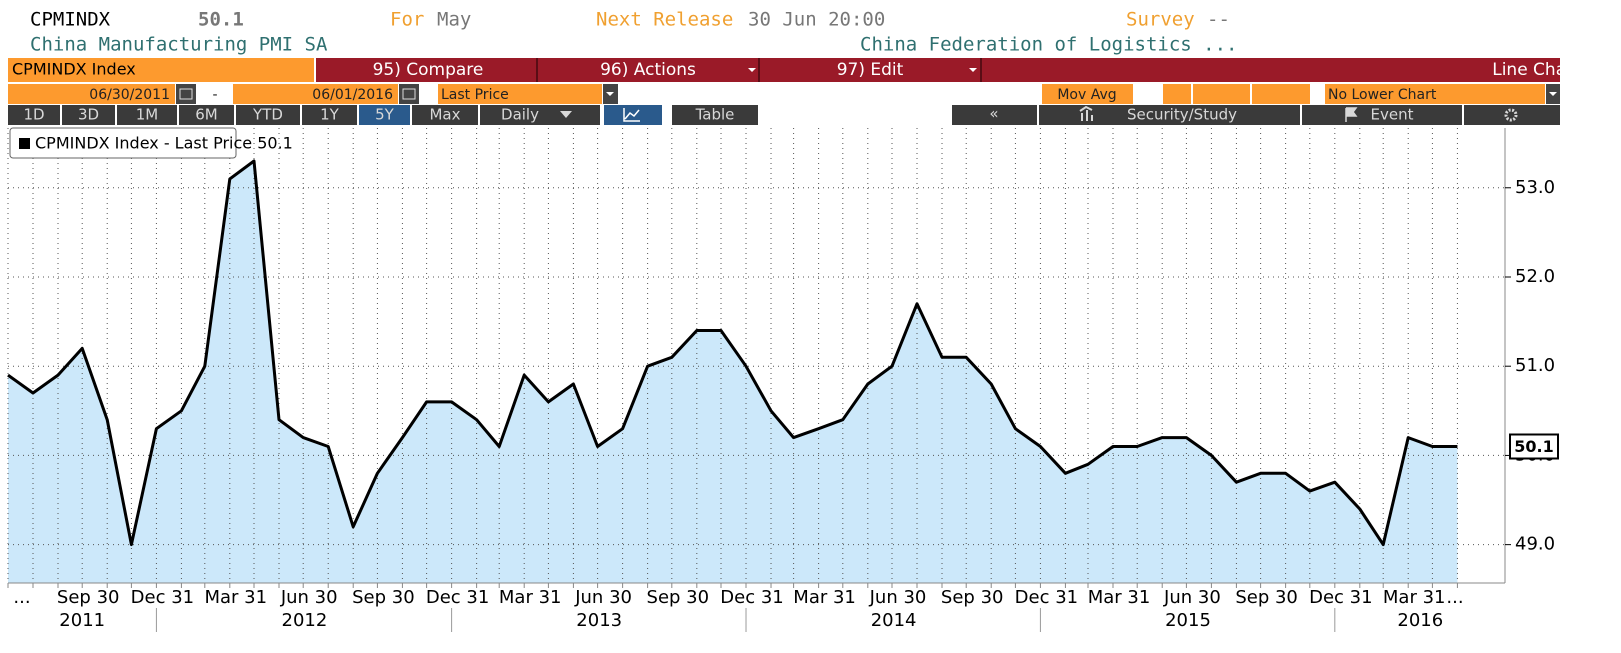 The image size is (1621, 653). What do you see at coordinates (816, 20) in the screenshot?
I see `release-value: 30 Jun 20:00` at bounding box center [816, 20].